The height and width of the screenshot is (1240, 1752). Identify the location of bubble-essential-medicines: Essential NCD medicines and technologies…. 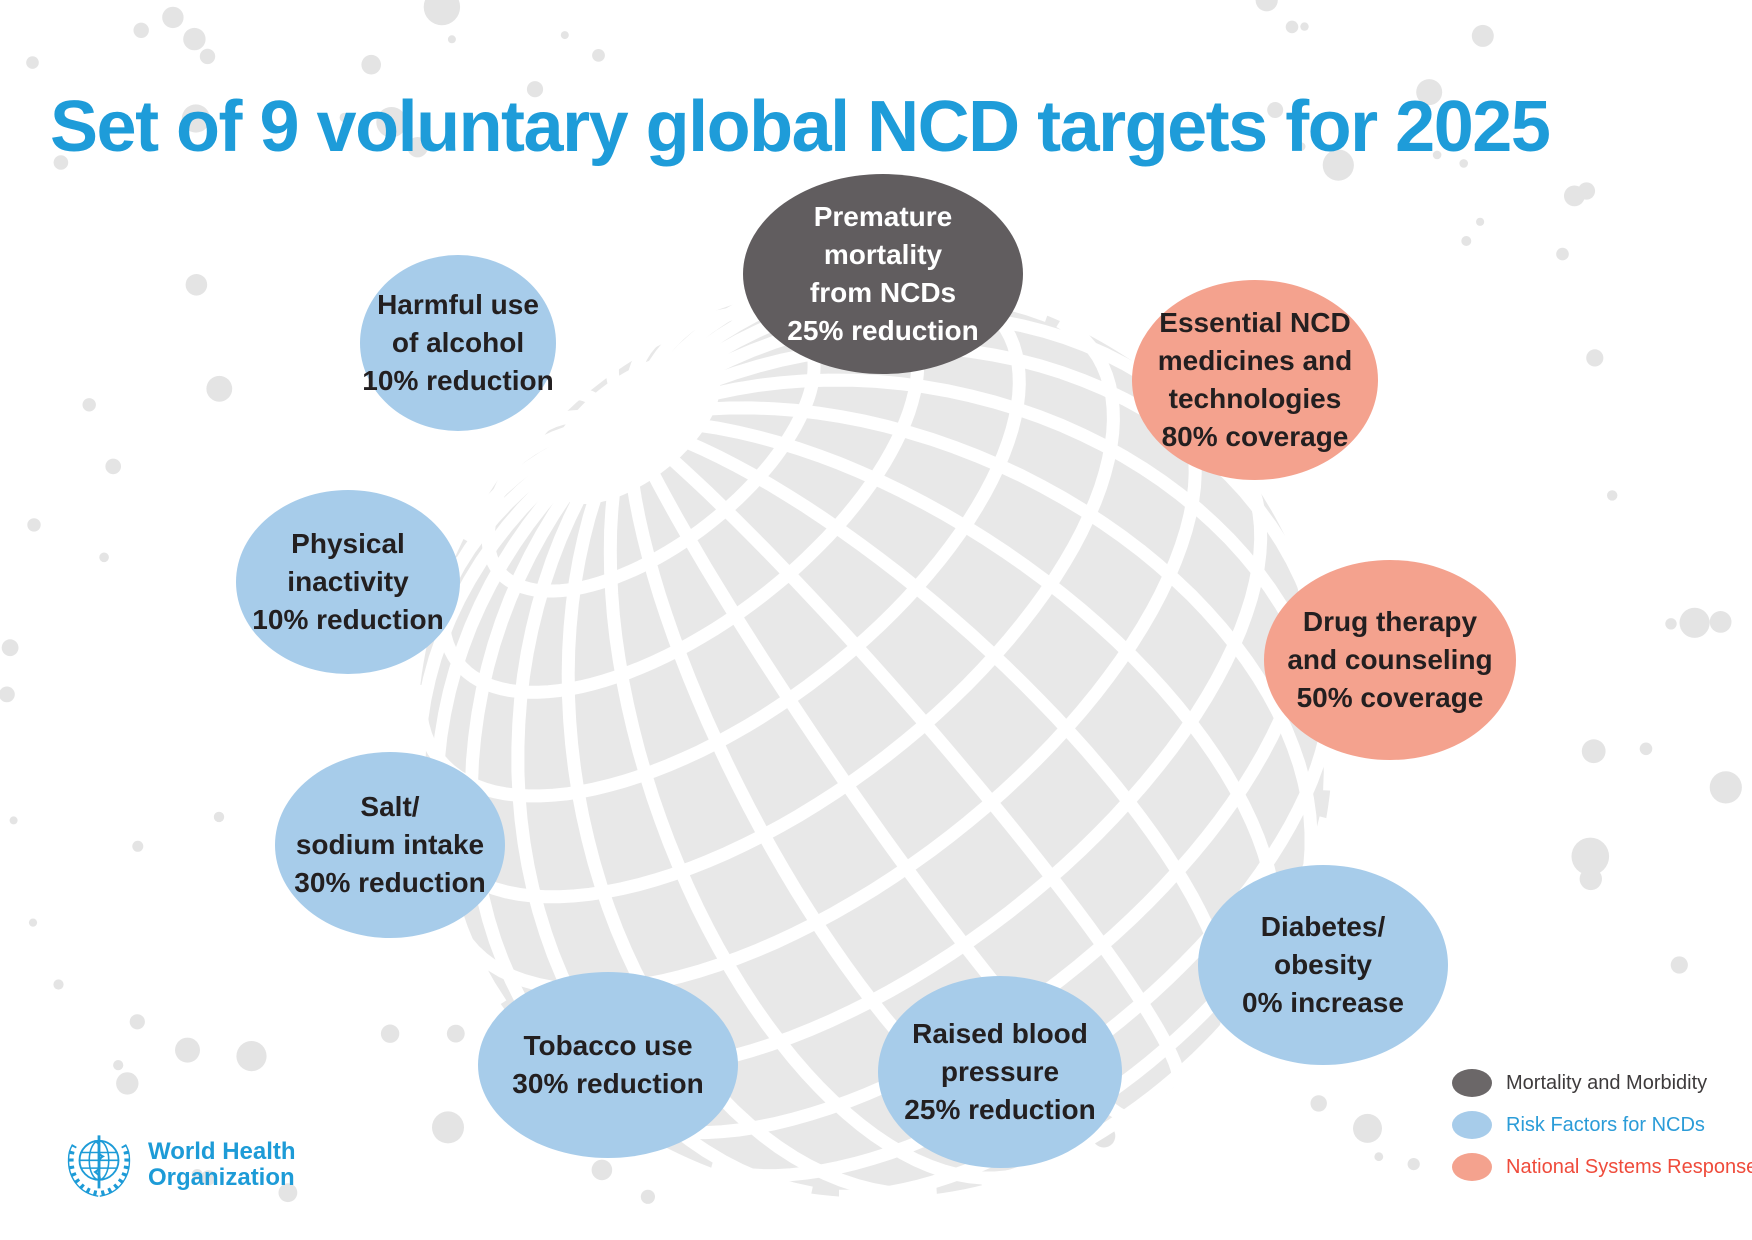
(1255, 380).